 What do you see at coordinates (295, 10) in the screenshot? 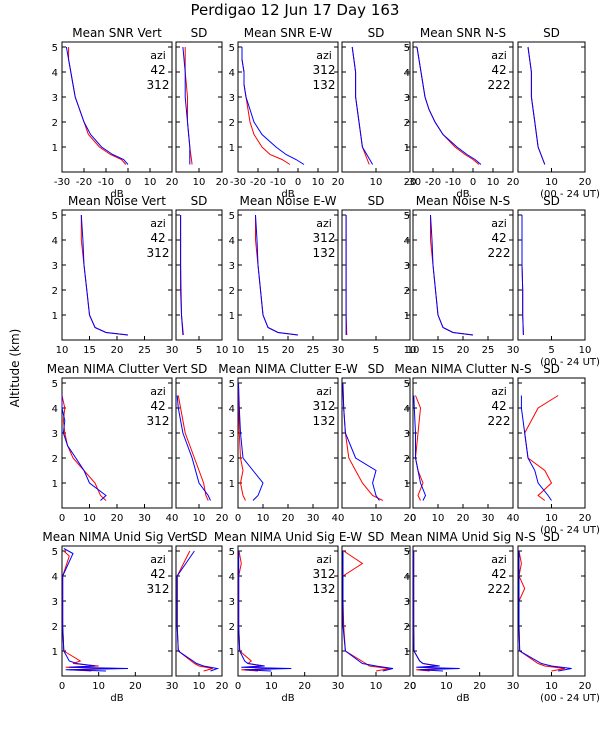
I see `figure-title: Perdigao 12 Jun 17 Day 163` at bounding box center [295, 10].